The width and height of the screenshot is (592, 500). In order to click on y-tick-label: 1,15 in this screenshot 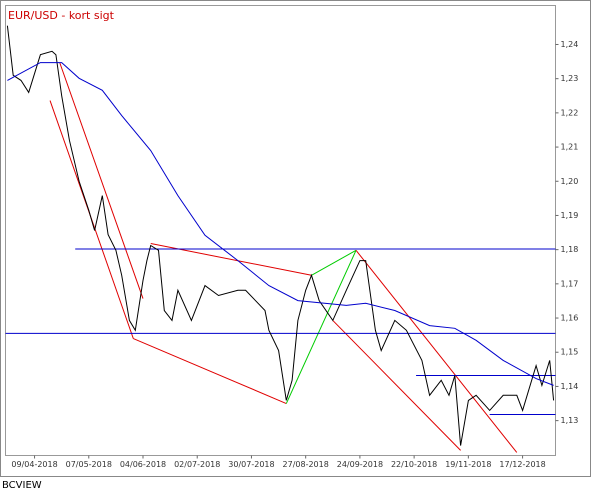, I will do `click(570, 352)`.